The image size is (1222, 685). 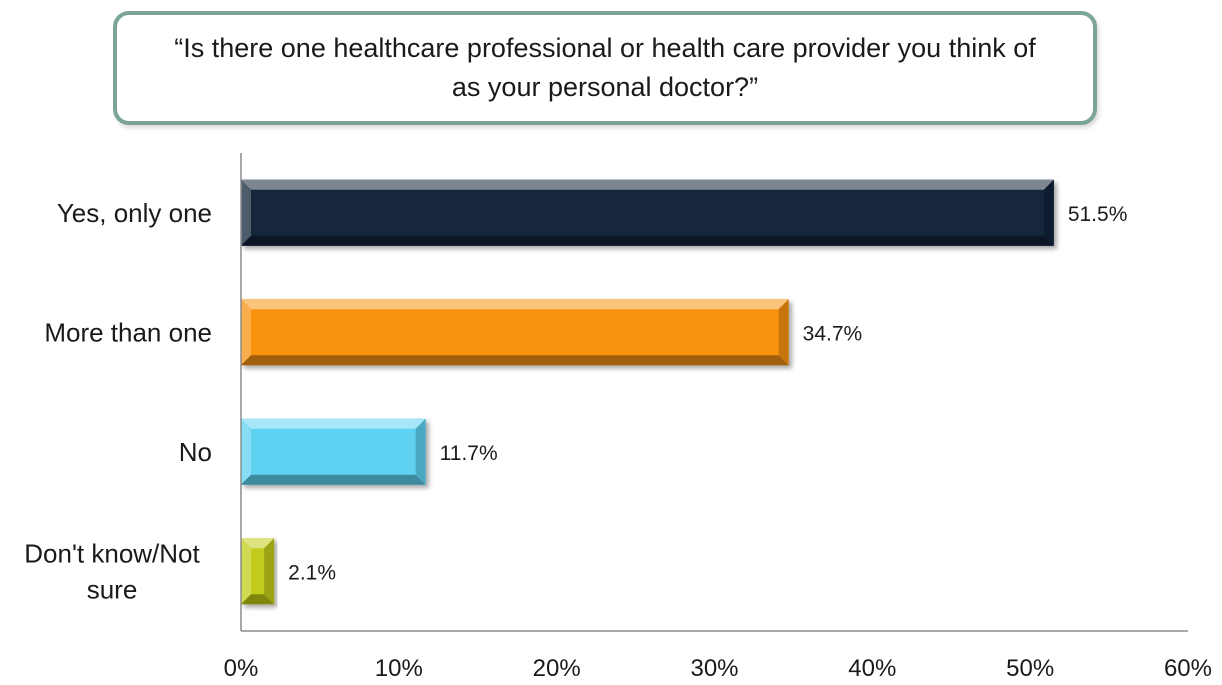 What do you see at coordinates (469, 453) in the screenshot?
I see `data-label: 11.7%` at bounding box center [469, 453].